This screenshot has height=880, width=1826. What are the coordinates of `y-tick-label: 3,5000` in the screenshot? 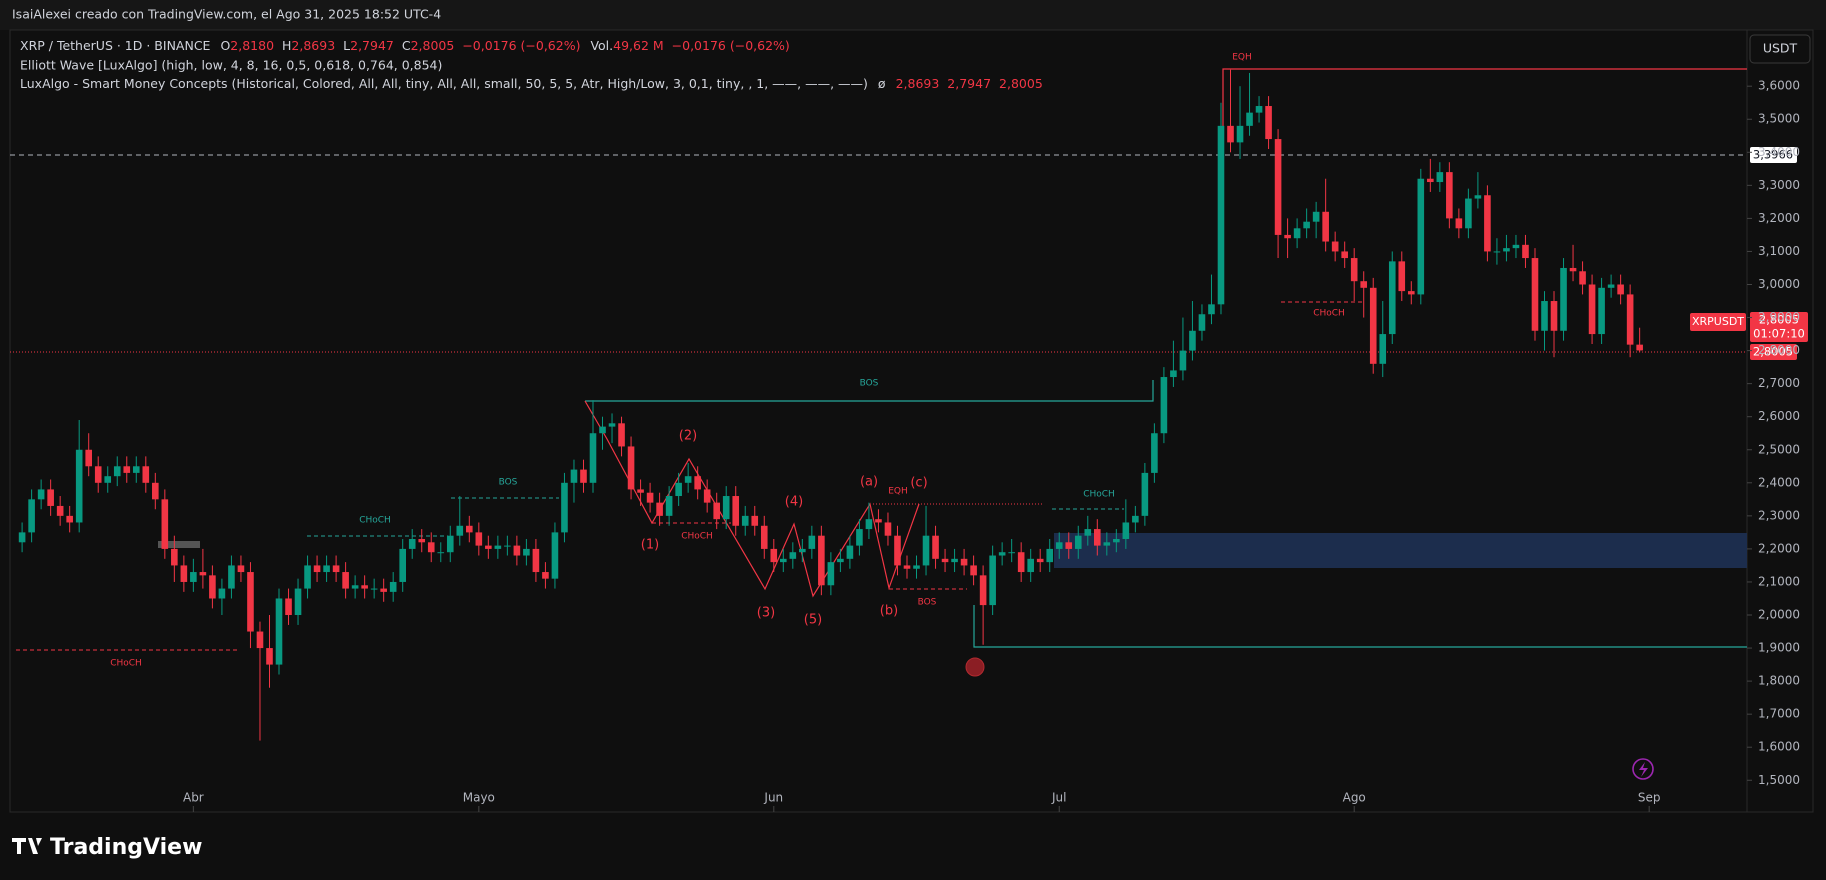 It's located at (1779, 119).